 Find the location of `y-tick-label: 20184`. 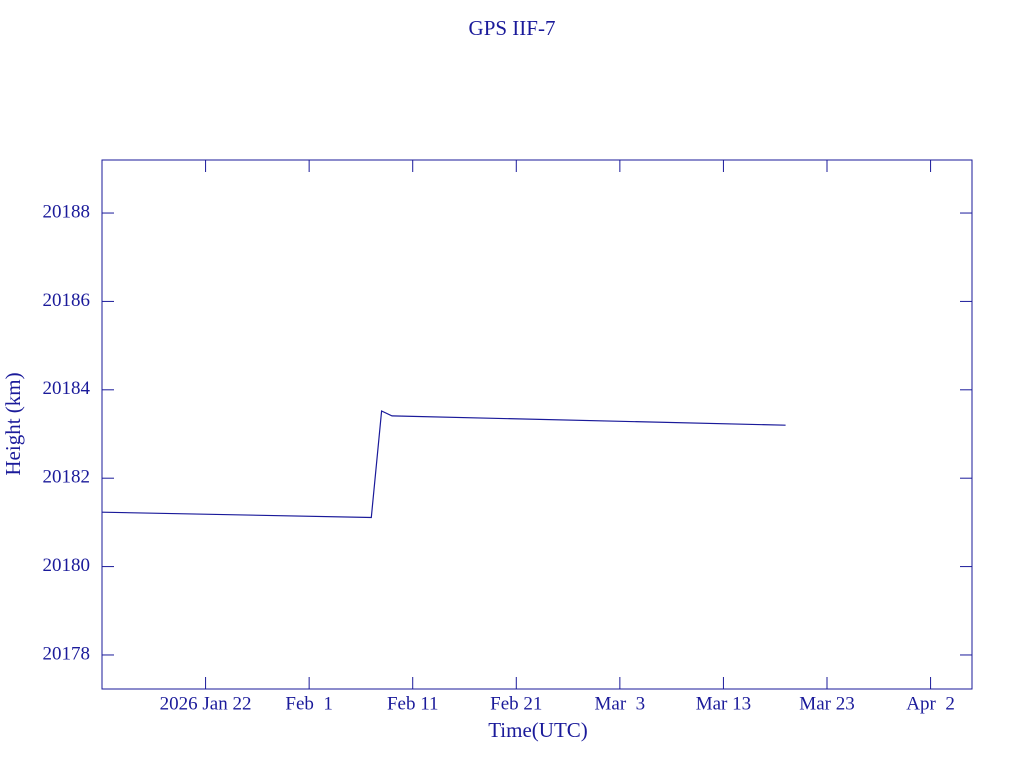

y-tick-label: 20184 is located at coordinates (67, 388).